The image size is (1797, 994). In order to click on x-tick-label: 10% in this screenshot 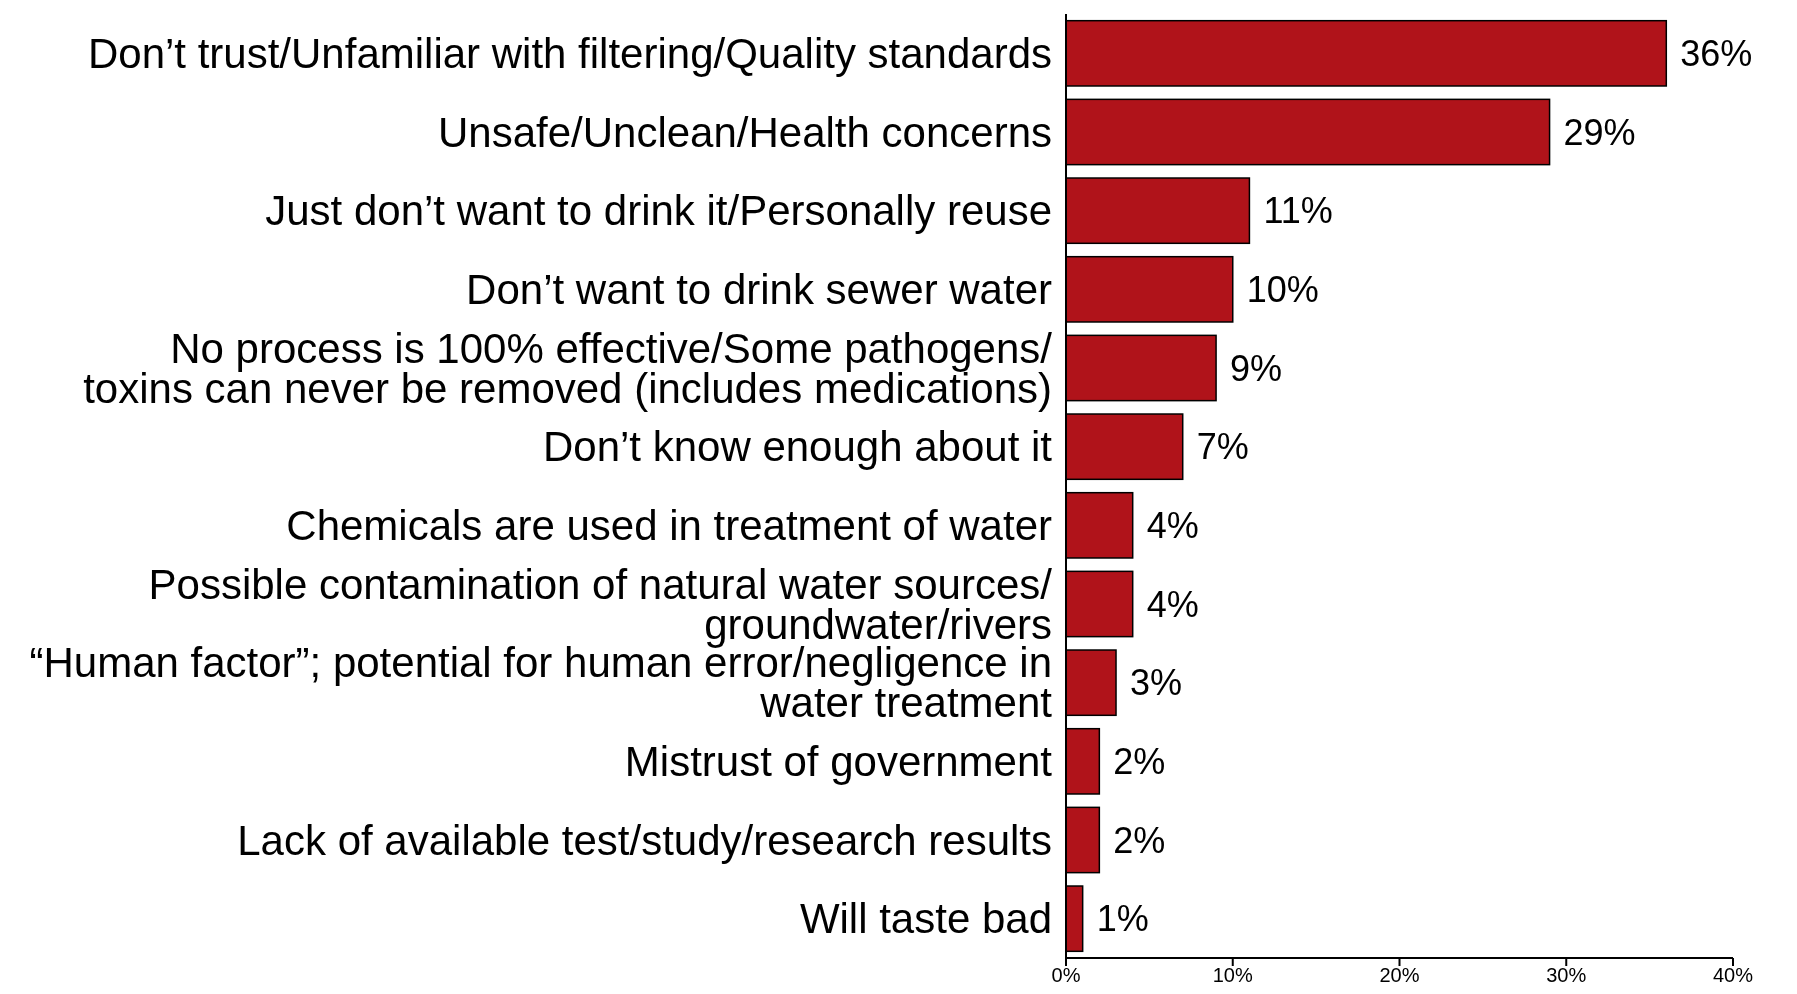, I will do `click(1232, 975)`.